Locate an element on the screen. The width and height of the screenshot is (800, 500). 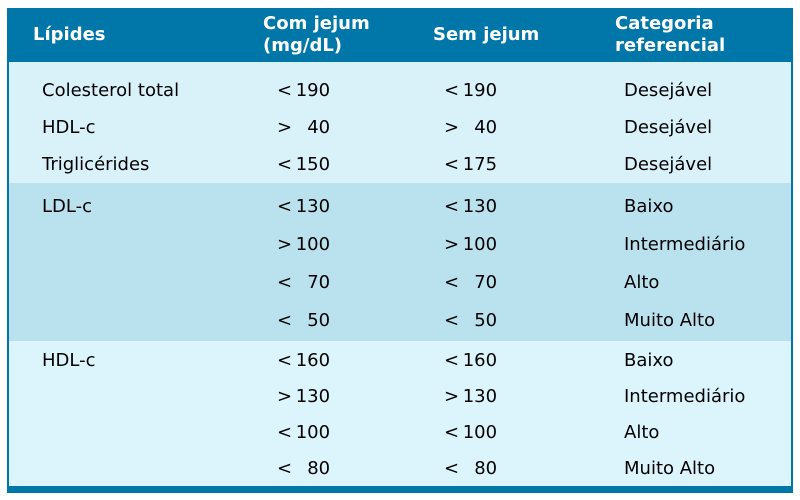
header-lipides: Lípides is located at coordinates (129, 35).